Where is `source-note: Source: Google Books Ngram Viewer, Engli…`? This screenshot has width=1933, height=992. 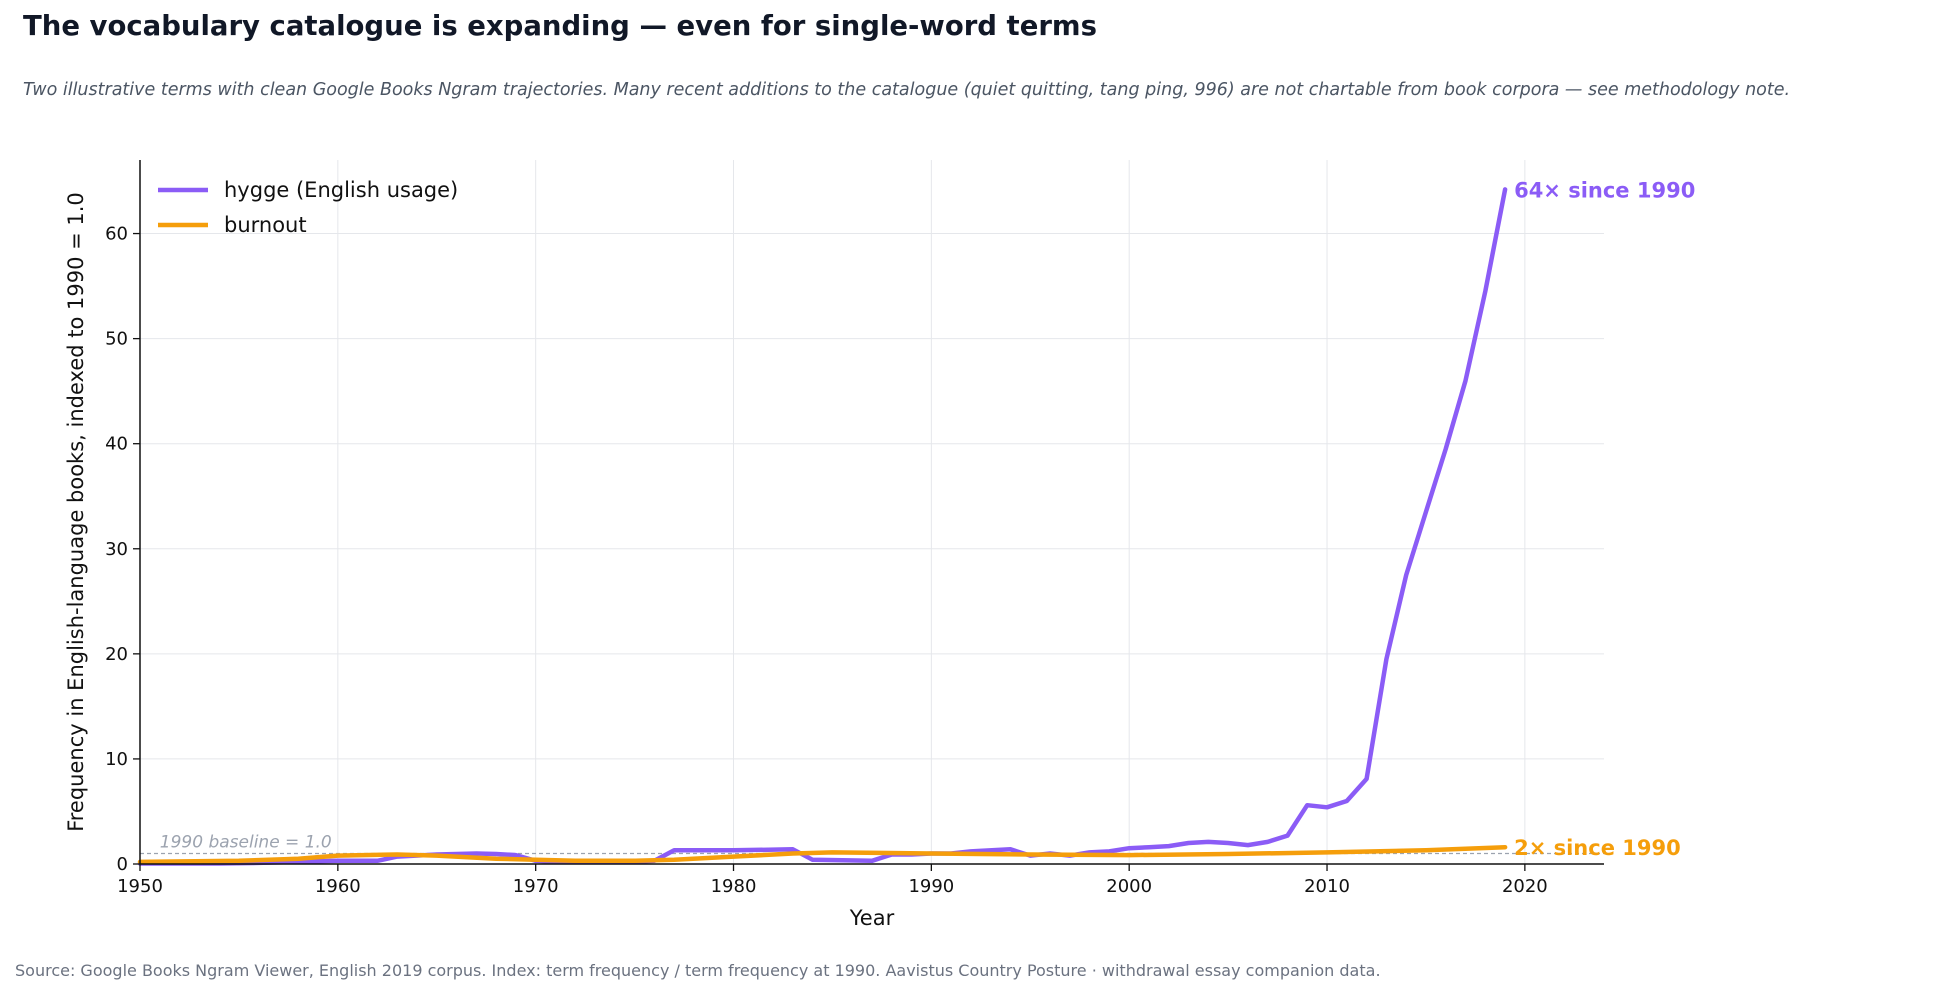 source-note: Source: Google Books Ngram Viewer, Engli… is located at coordinates (698, 970).